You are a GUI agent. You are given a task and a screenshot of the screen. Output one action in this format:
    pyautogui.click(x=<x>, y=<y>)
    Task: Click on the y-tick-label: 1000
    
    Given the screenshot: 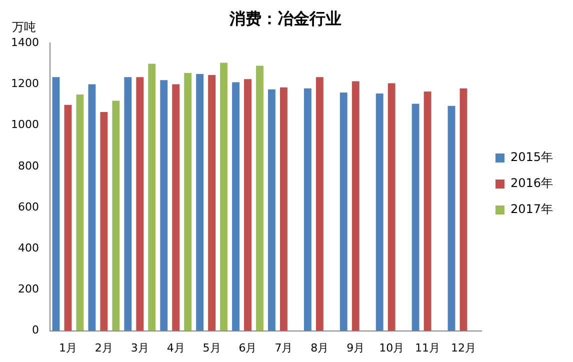 What is the action you would take?
    pyautogui.click(x=24, y=125)
    